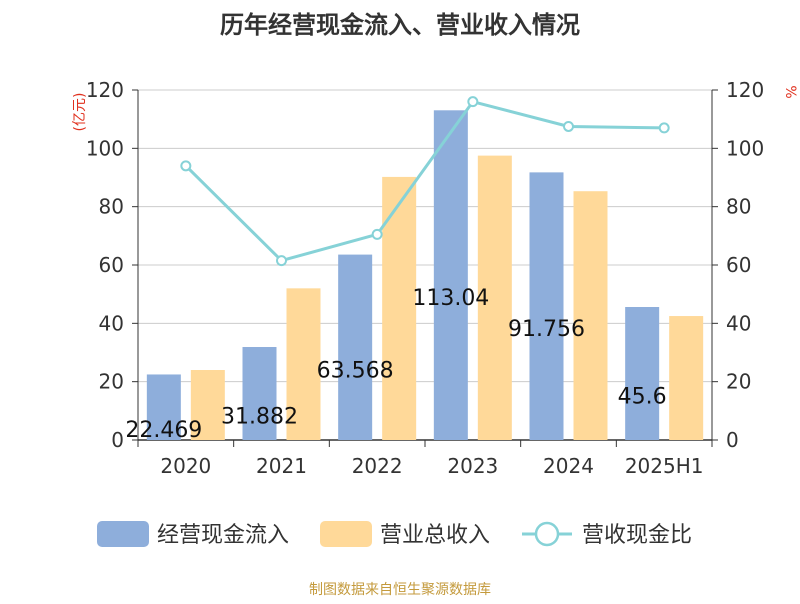 This screenshot has width=800, height=604. I want to click on left-tick-label: 20, so click(111, 382).